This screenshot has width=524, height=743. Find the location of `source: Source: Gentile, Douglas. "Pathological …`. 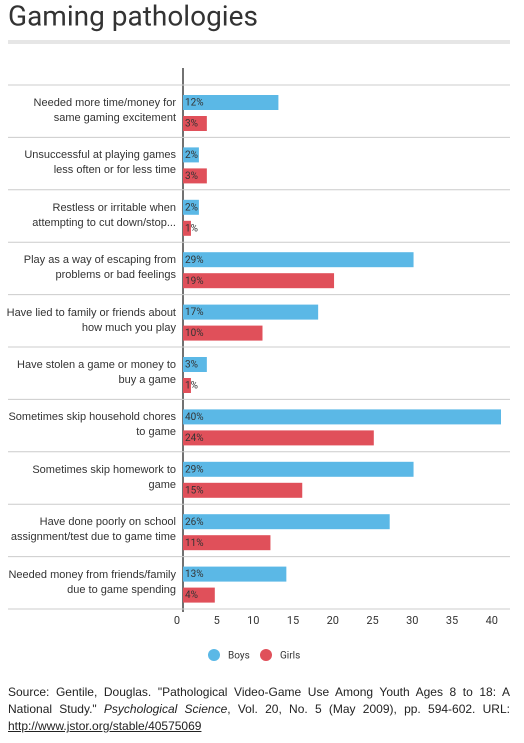

source: Source: Gentile, Douglas. "Pathological … is located at coordinates (259, 709).